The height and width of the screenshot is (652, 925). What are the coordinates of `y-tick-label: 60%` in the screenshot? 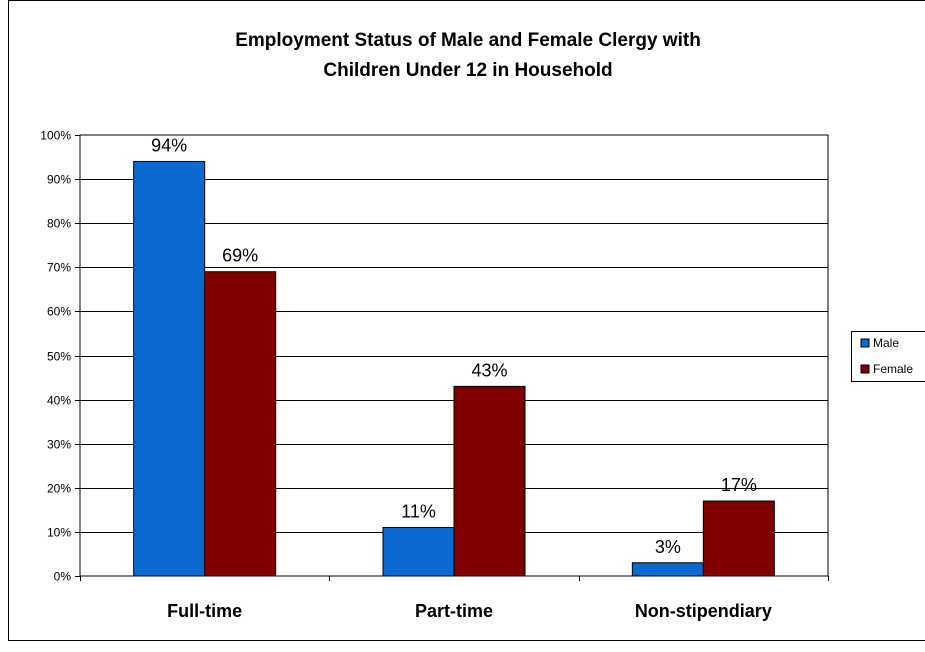 It's located at (59, 312).